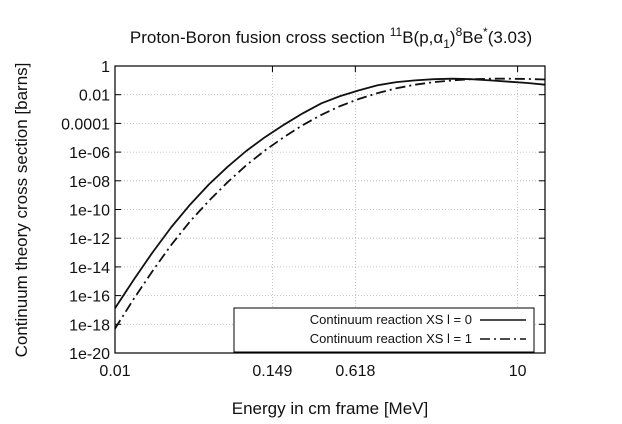 The width and height of the screenshot is (622, 424). I want to click on y-tick-label: 0.01, so click(94, 96).